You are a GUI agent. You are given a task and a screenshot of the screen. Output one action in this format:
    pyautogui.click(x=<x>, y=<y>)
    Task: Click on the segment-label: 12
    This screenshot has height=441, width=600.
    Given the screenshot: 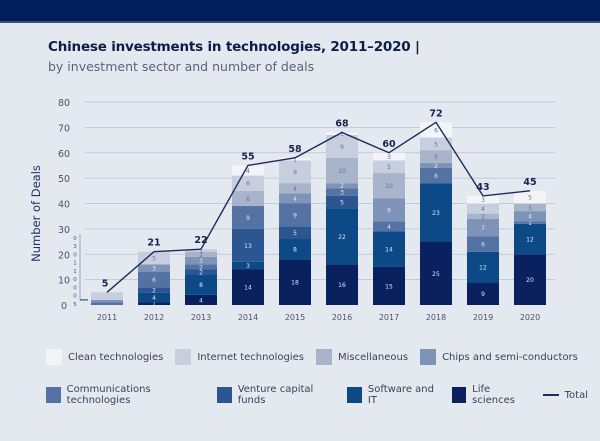 What is the action you would take?
    pyautogui.click(x=483, y=267)
    